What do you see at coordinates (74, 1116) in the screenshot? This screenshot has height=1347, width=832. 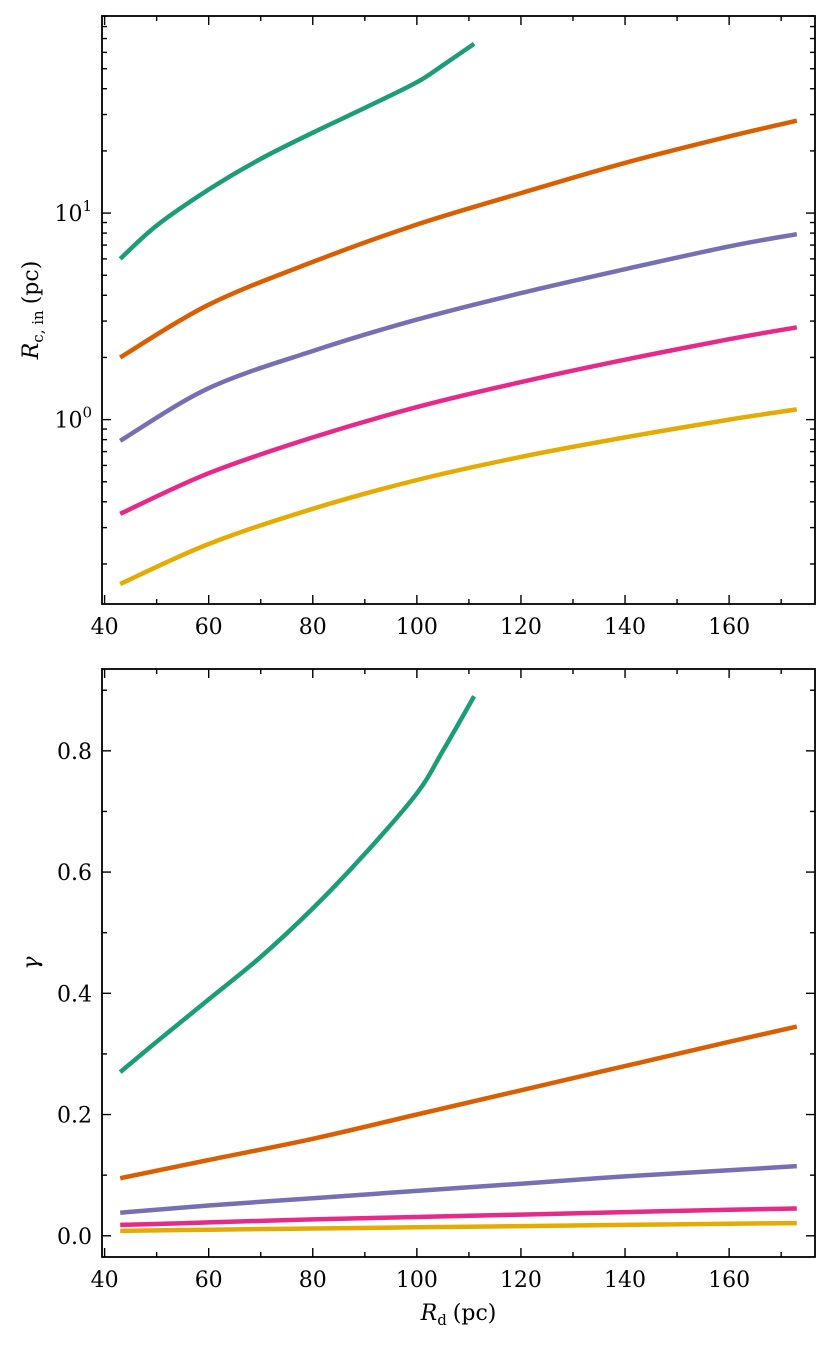 I see `y-tick-label: 0.2` at bounding box center [74, 1116].